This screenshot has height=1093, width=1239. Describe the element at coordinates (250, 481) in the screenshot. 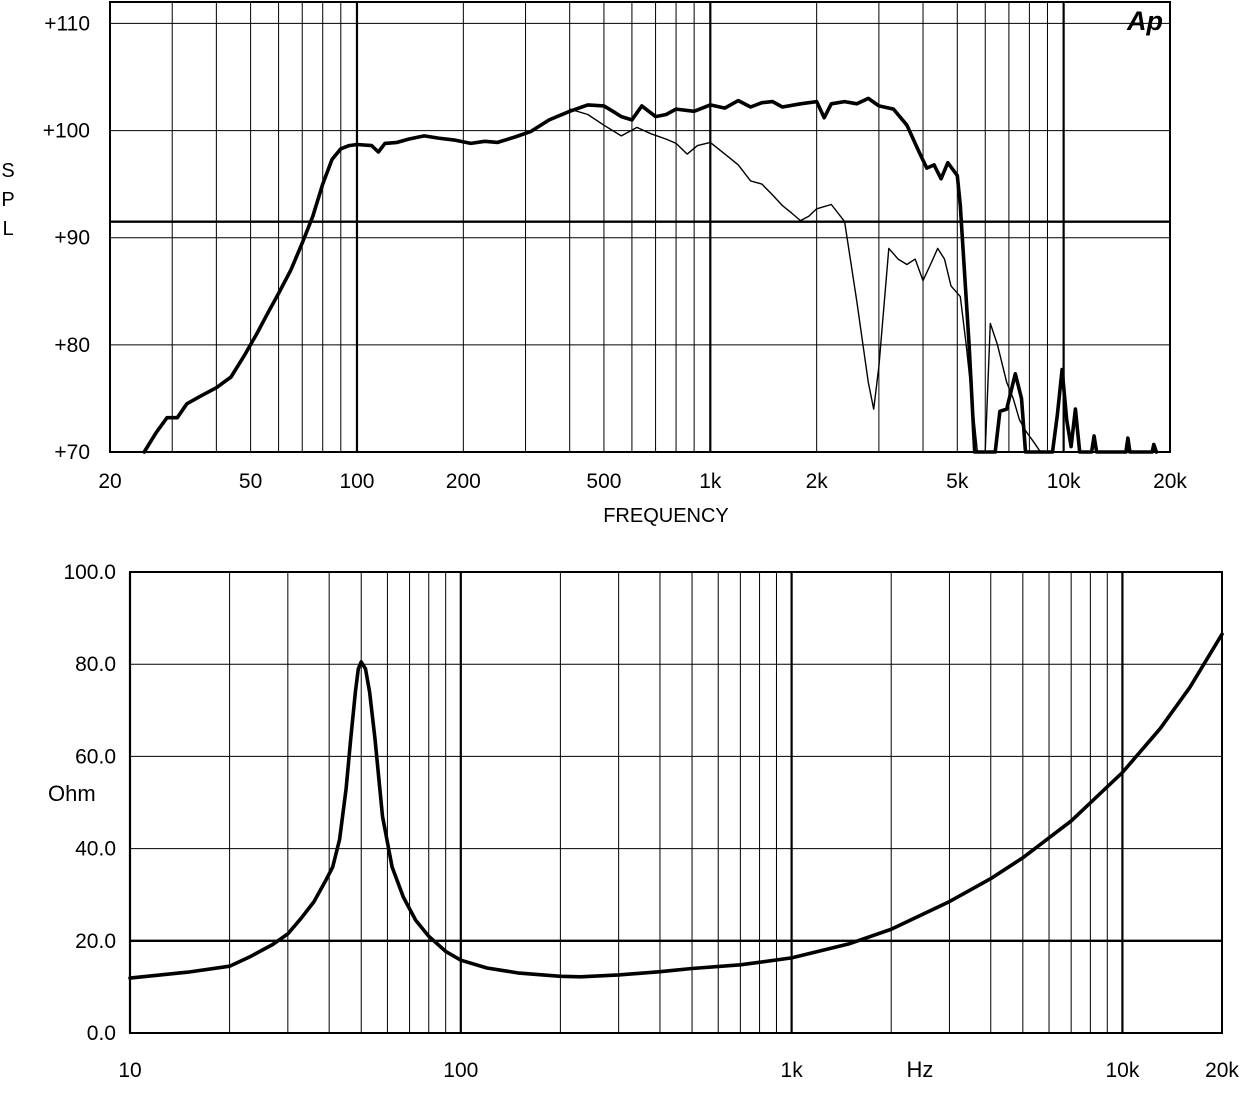

I see `x-tick-label: 50` at that location.